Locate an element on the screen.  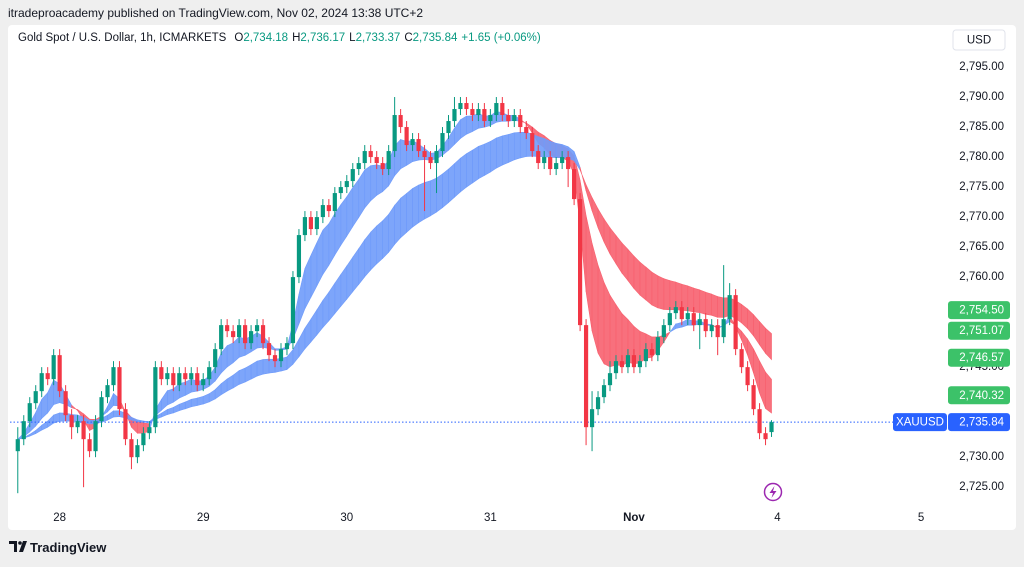
y-tick-label: 2,775.00 is located at coordinates (981, 187).